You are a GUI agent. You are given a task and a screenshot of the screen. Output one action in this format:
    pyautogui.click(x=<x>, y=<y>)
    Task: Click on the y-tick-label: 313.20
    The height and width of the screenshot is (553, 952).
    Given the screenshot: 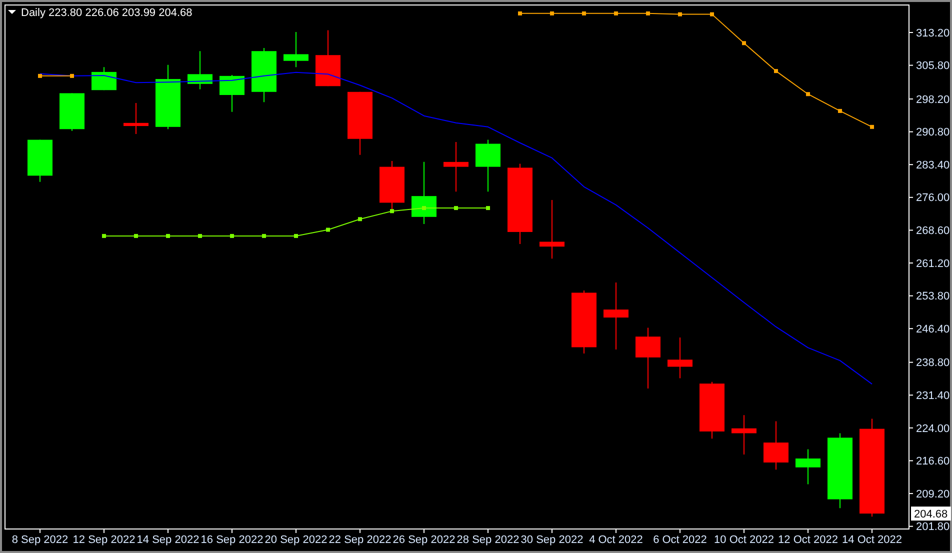 What is the action you would take?
    pyautogui.click(x=933, y=33)
    